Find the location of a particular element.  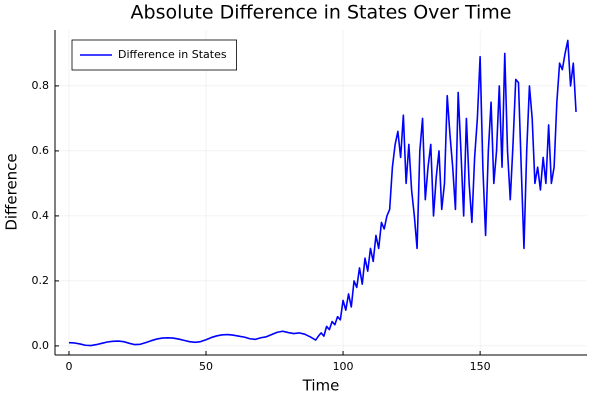

y-tick-label: 0.2 is located at coordinates (41, 280).